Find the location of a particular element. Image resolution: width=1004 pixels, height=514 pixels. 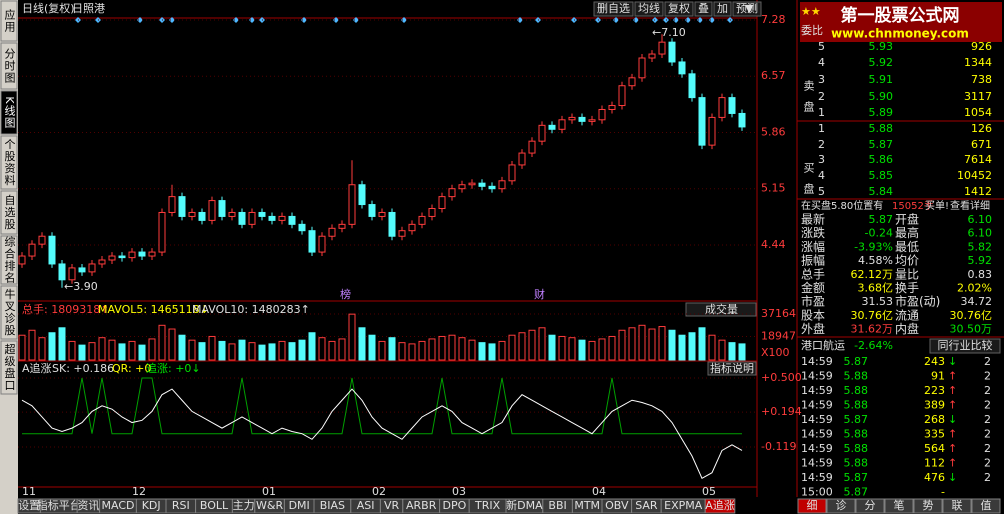

notice: 查看详细 is located at coordinates (970, 205).